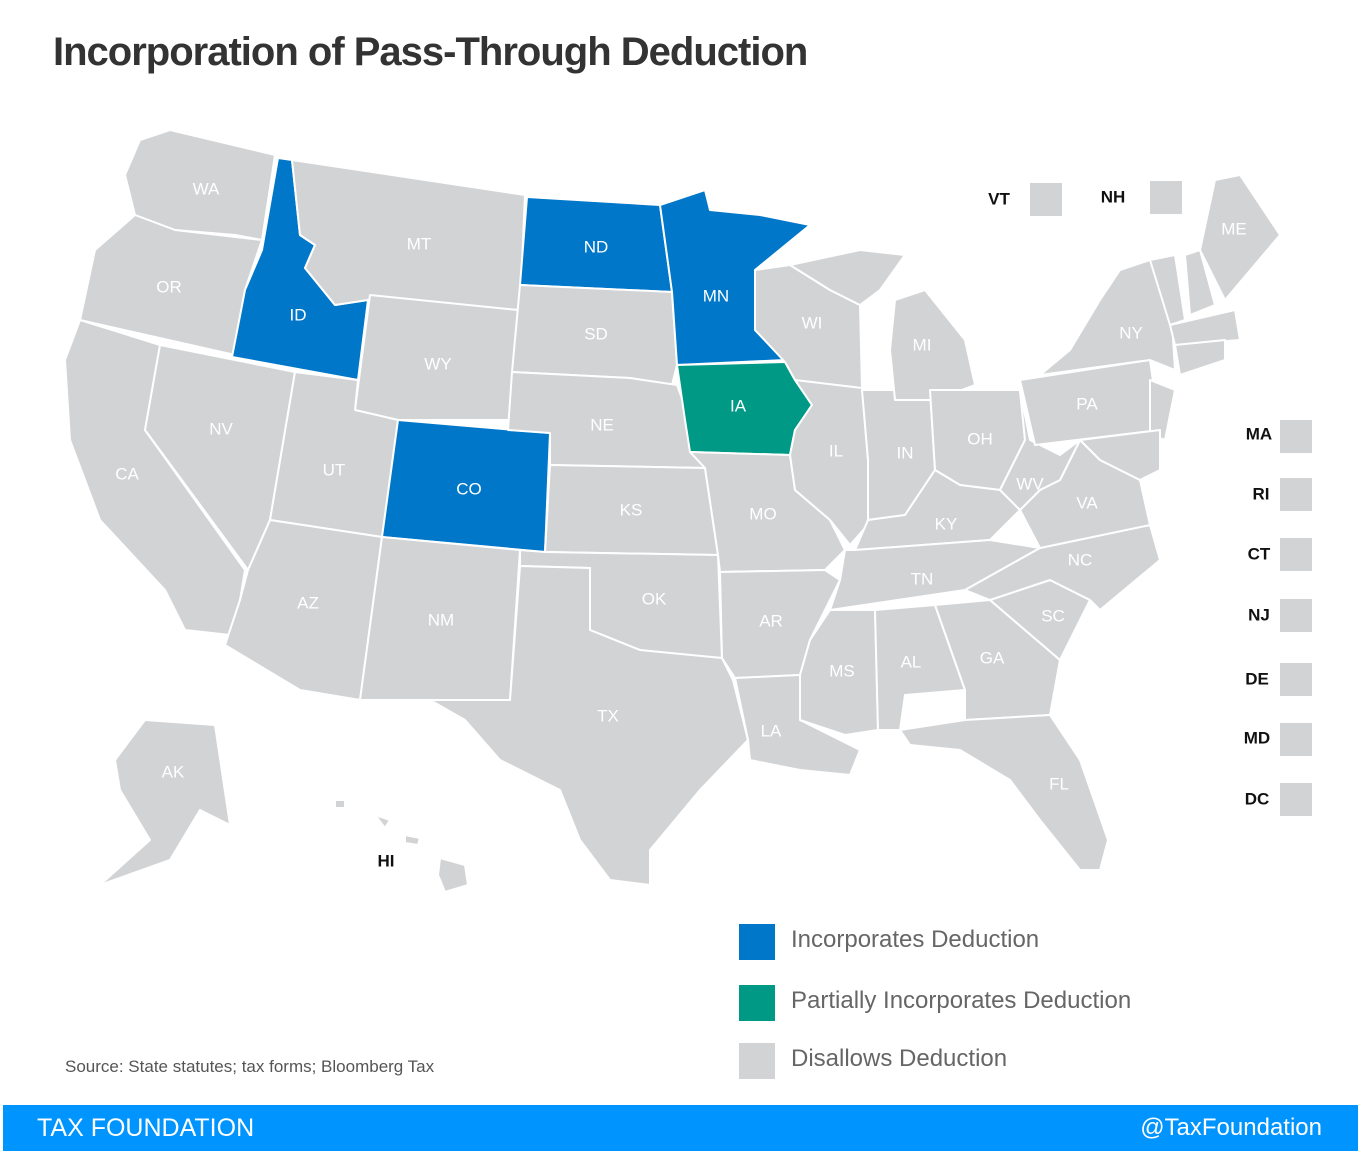 This screenshot has width=1358, height=1151. I want to click on state-me, so click(1240, 237).